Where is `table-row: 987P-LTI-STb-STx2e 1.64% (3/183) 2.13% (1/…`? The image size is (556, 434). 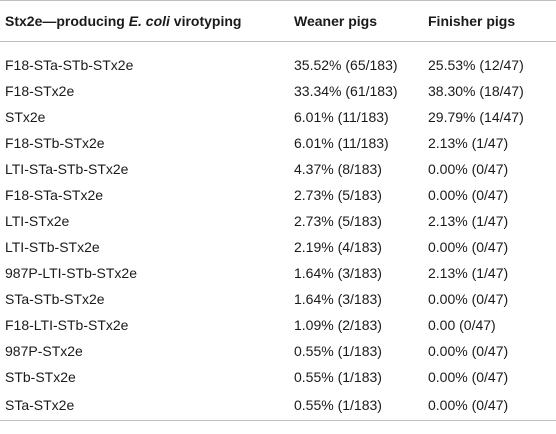
table-row: 987P-LTI-STb-STx2e 1.64% (3/183) 2.13% (1/… is located at coordinates (278, 273).